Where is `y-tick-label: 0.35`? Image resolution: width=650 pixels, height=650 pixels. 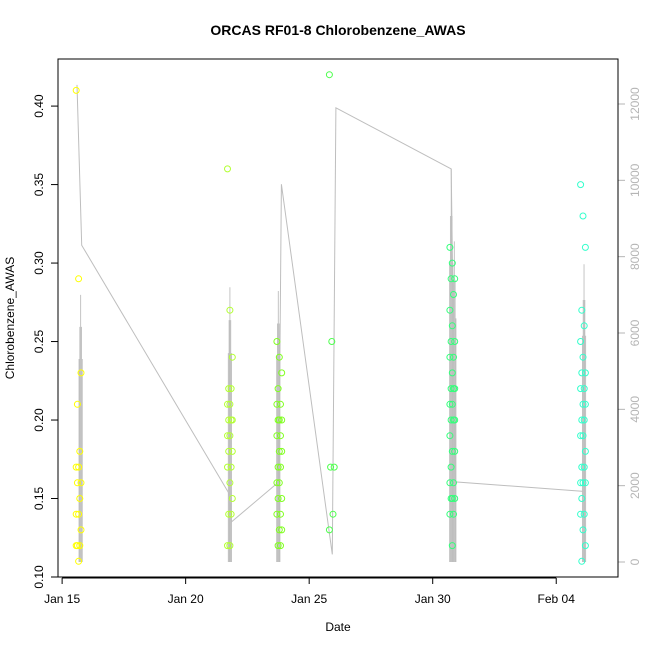
y-tick-label: 0.35 is located at coordinates (39, 185).